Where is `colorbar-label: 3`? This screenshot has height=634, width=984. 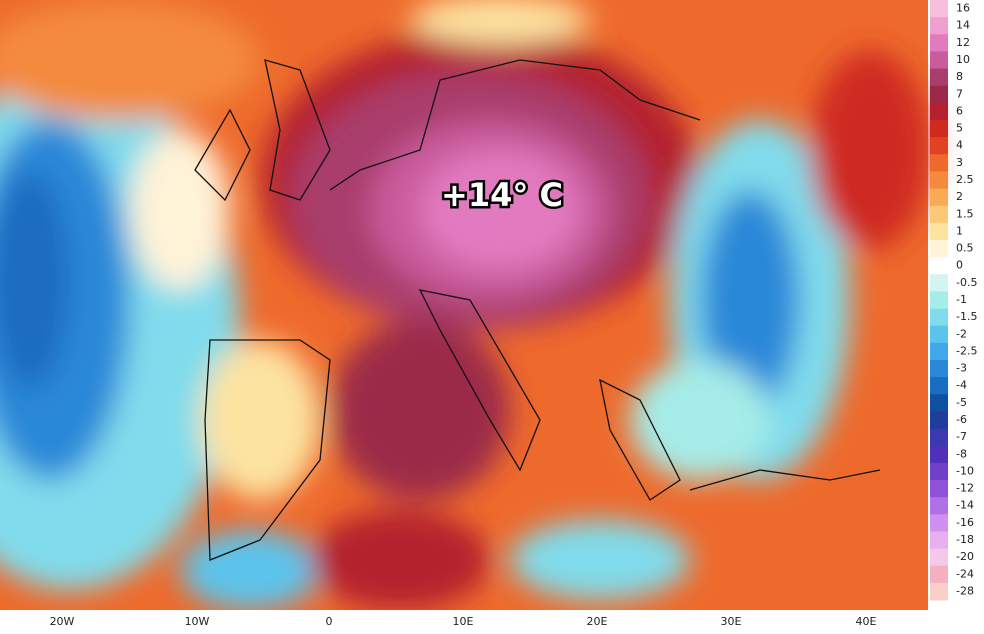
colorbar-label: 3 is located at coordinates (959, 162).